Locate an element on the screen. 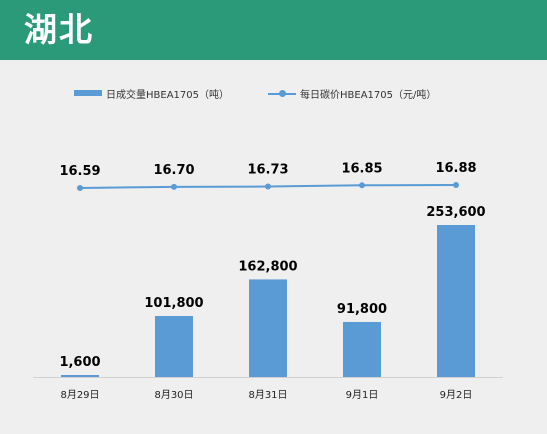 This screenshot has width=547, height=434. x-tick-label-2: 8月30日 is located at coordinates (173, 395).